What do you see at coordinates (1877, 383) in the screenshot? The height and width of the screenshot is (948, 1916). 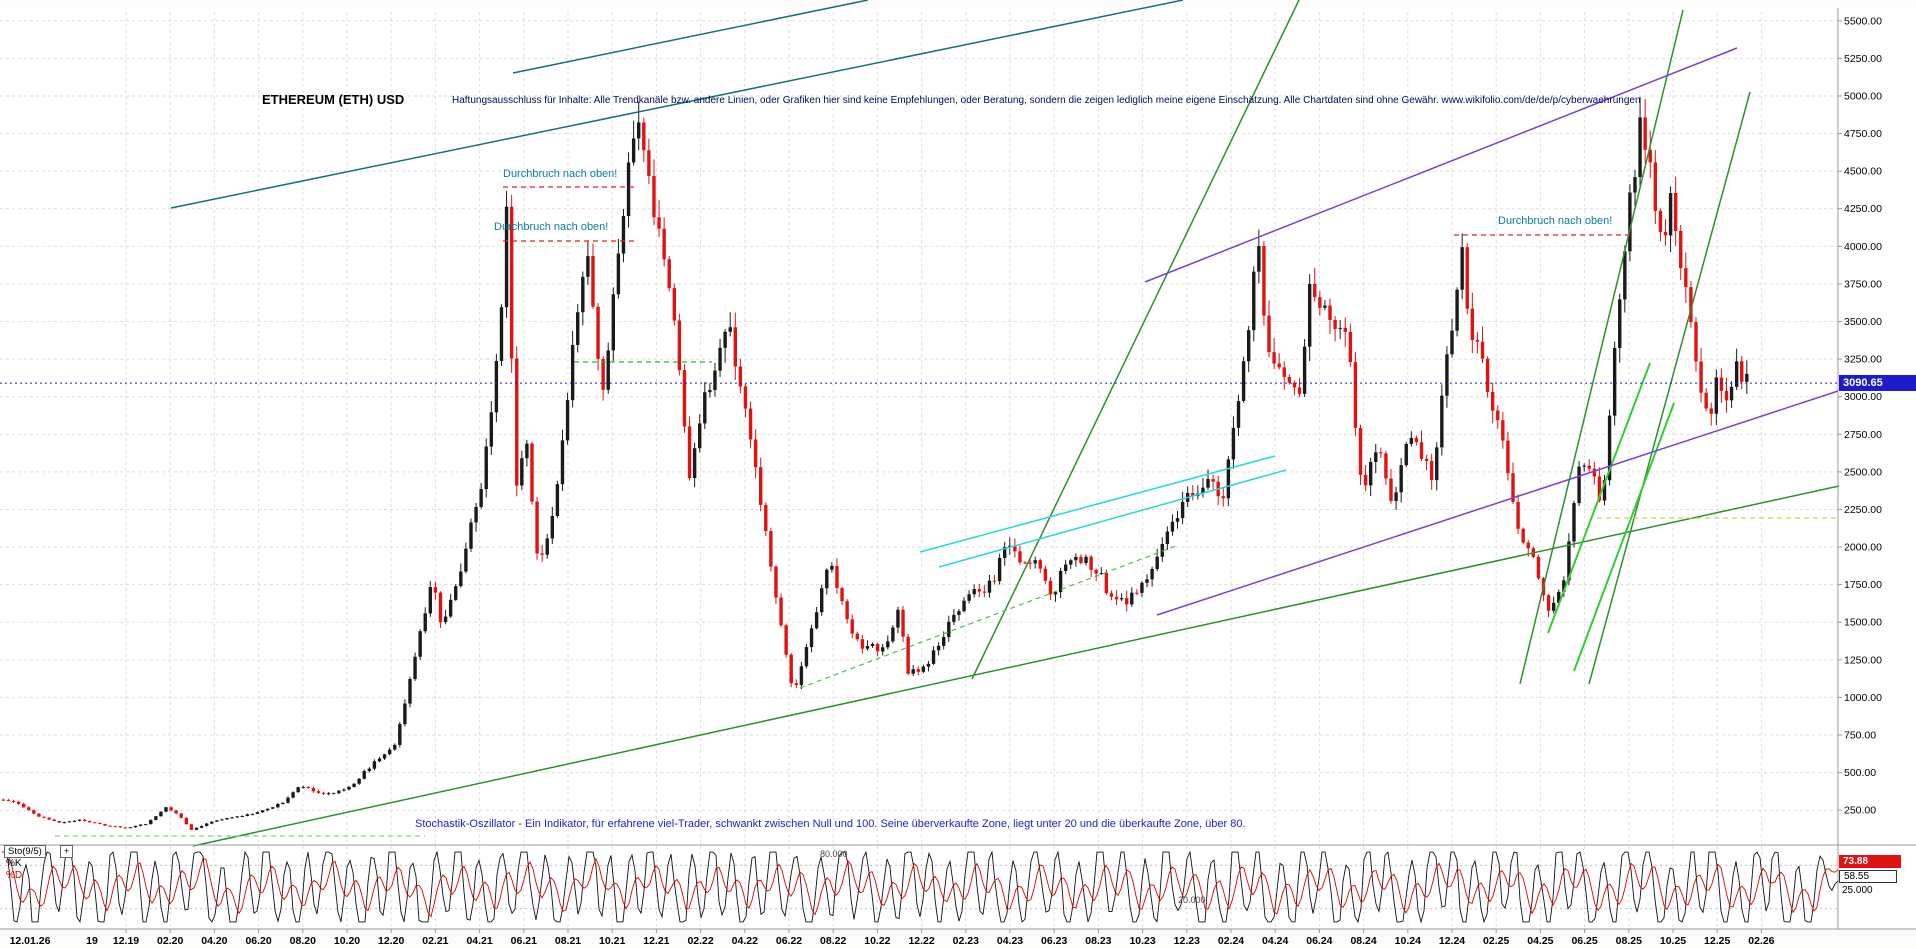 I see `current-price-badge: 3090.65` at bounding box center [1877, 383].